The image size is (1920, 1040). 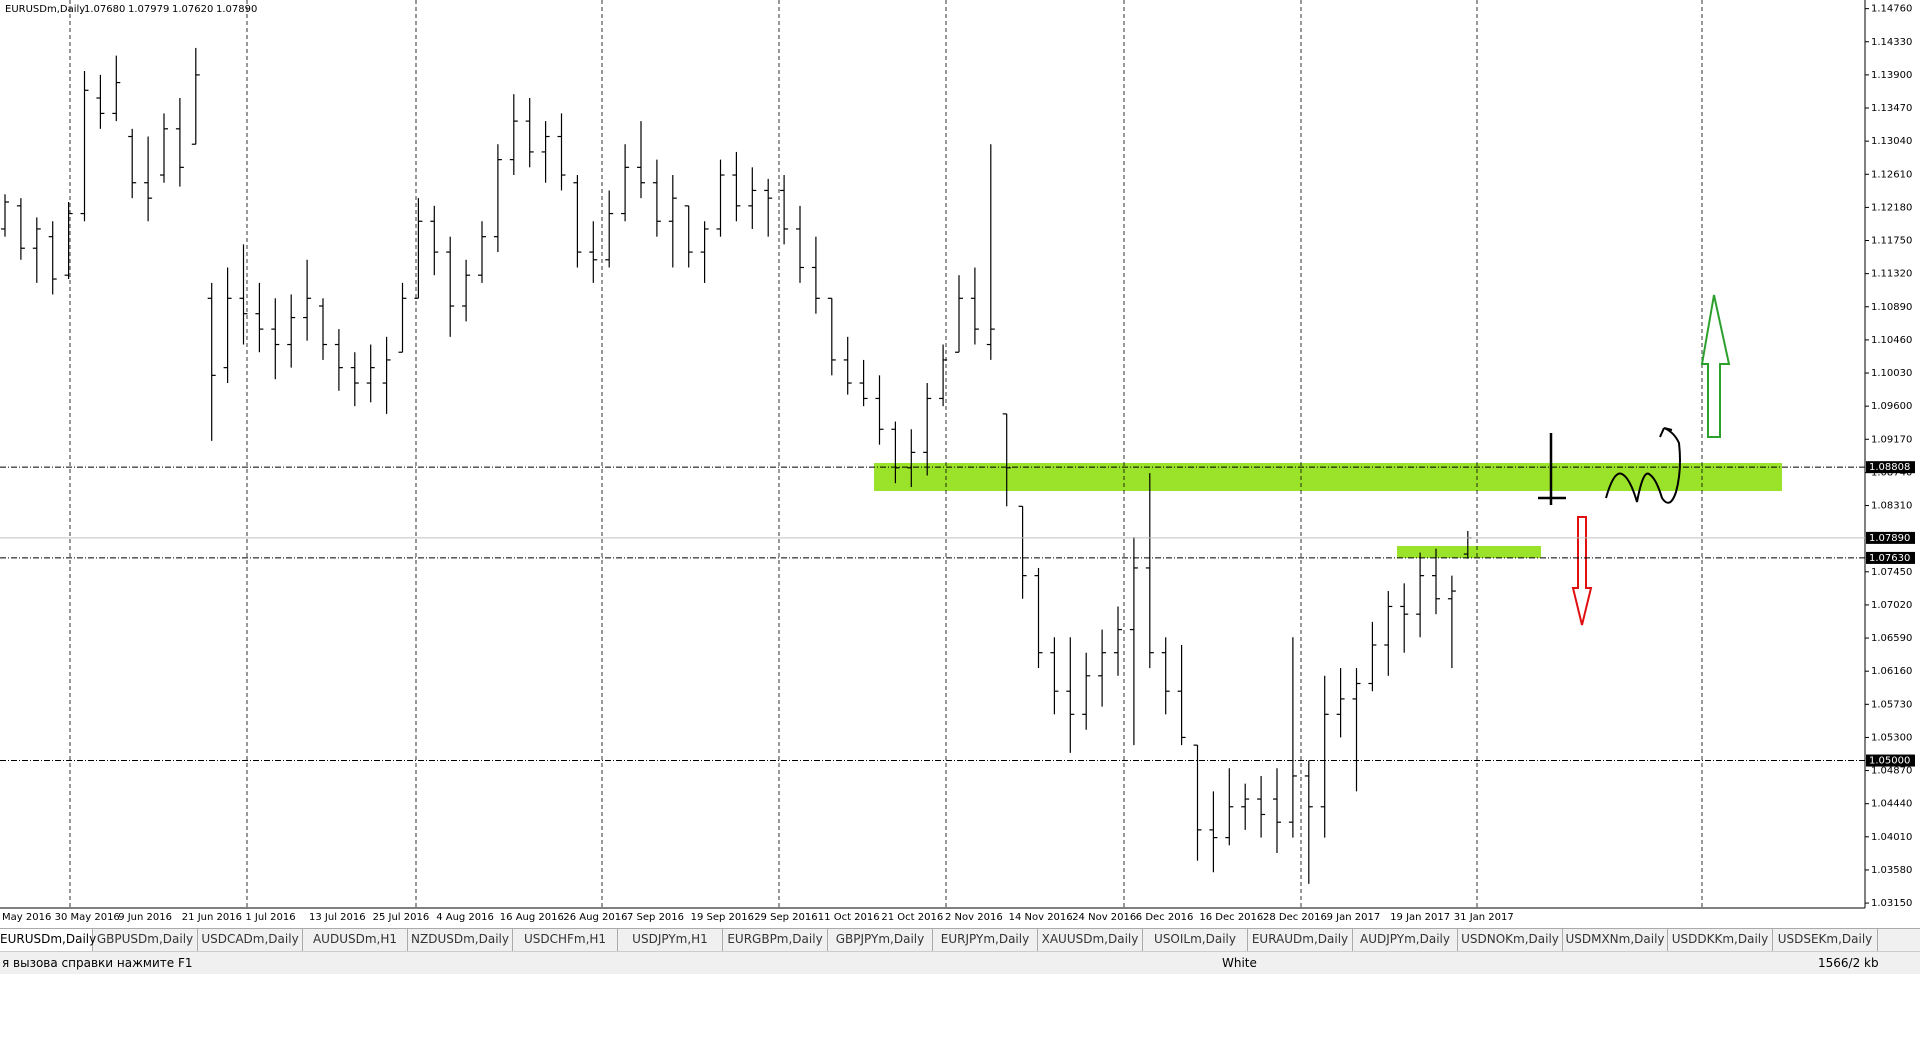 What do you see at coordinates (1891, 804) in the screenshot?
I see `y-tick-label: 1.04440` at bounding box center [1891, 804].